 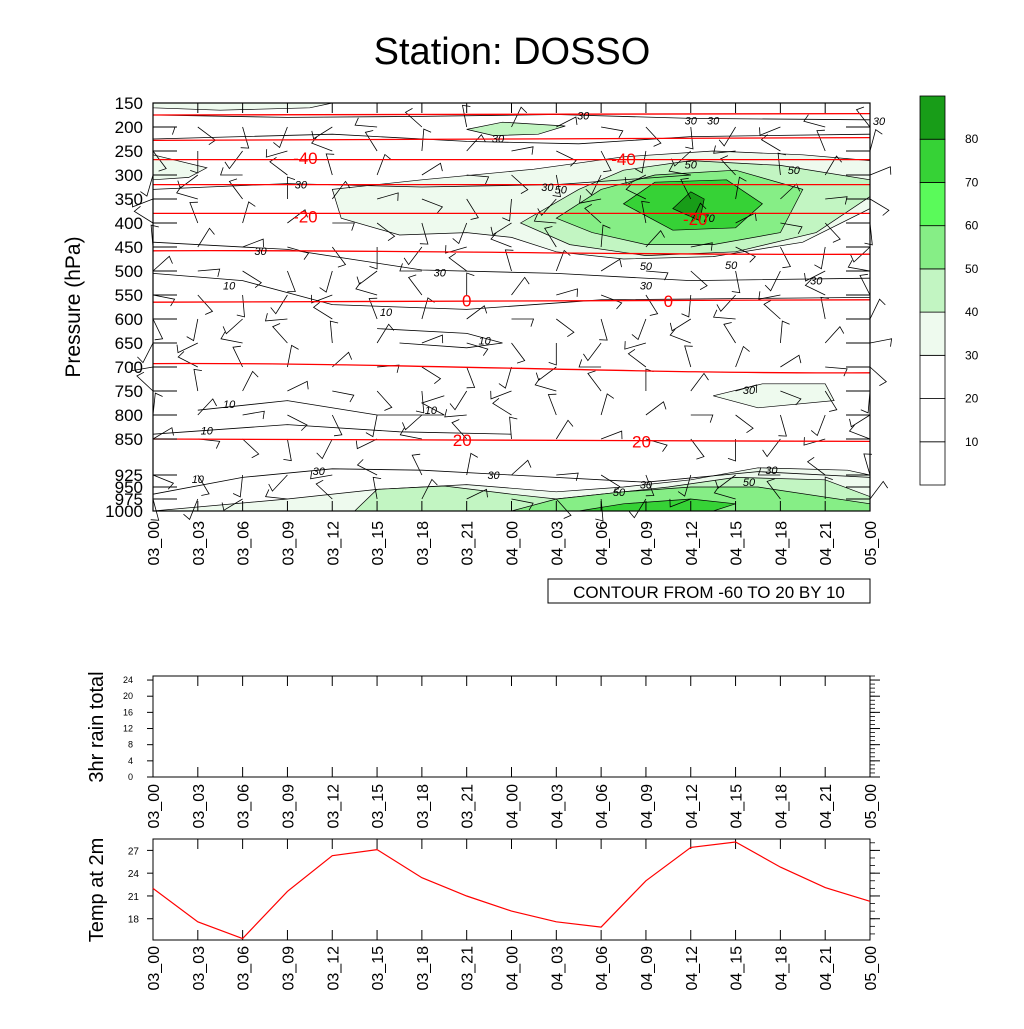 I want to click on isotherm-label: 20, so click(x=462, y=440).